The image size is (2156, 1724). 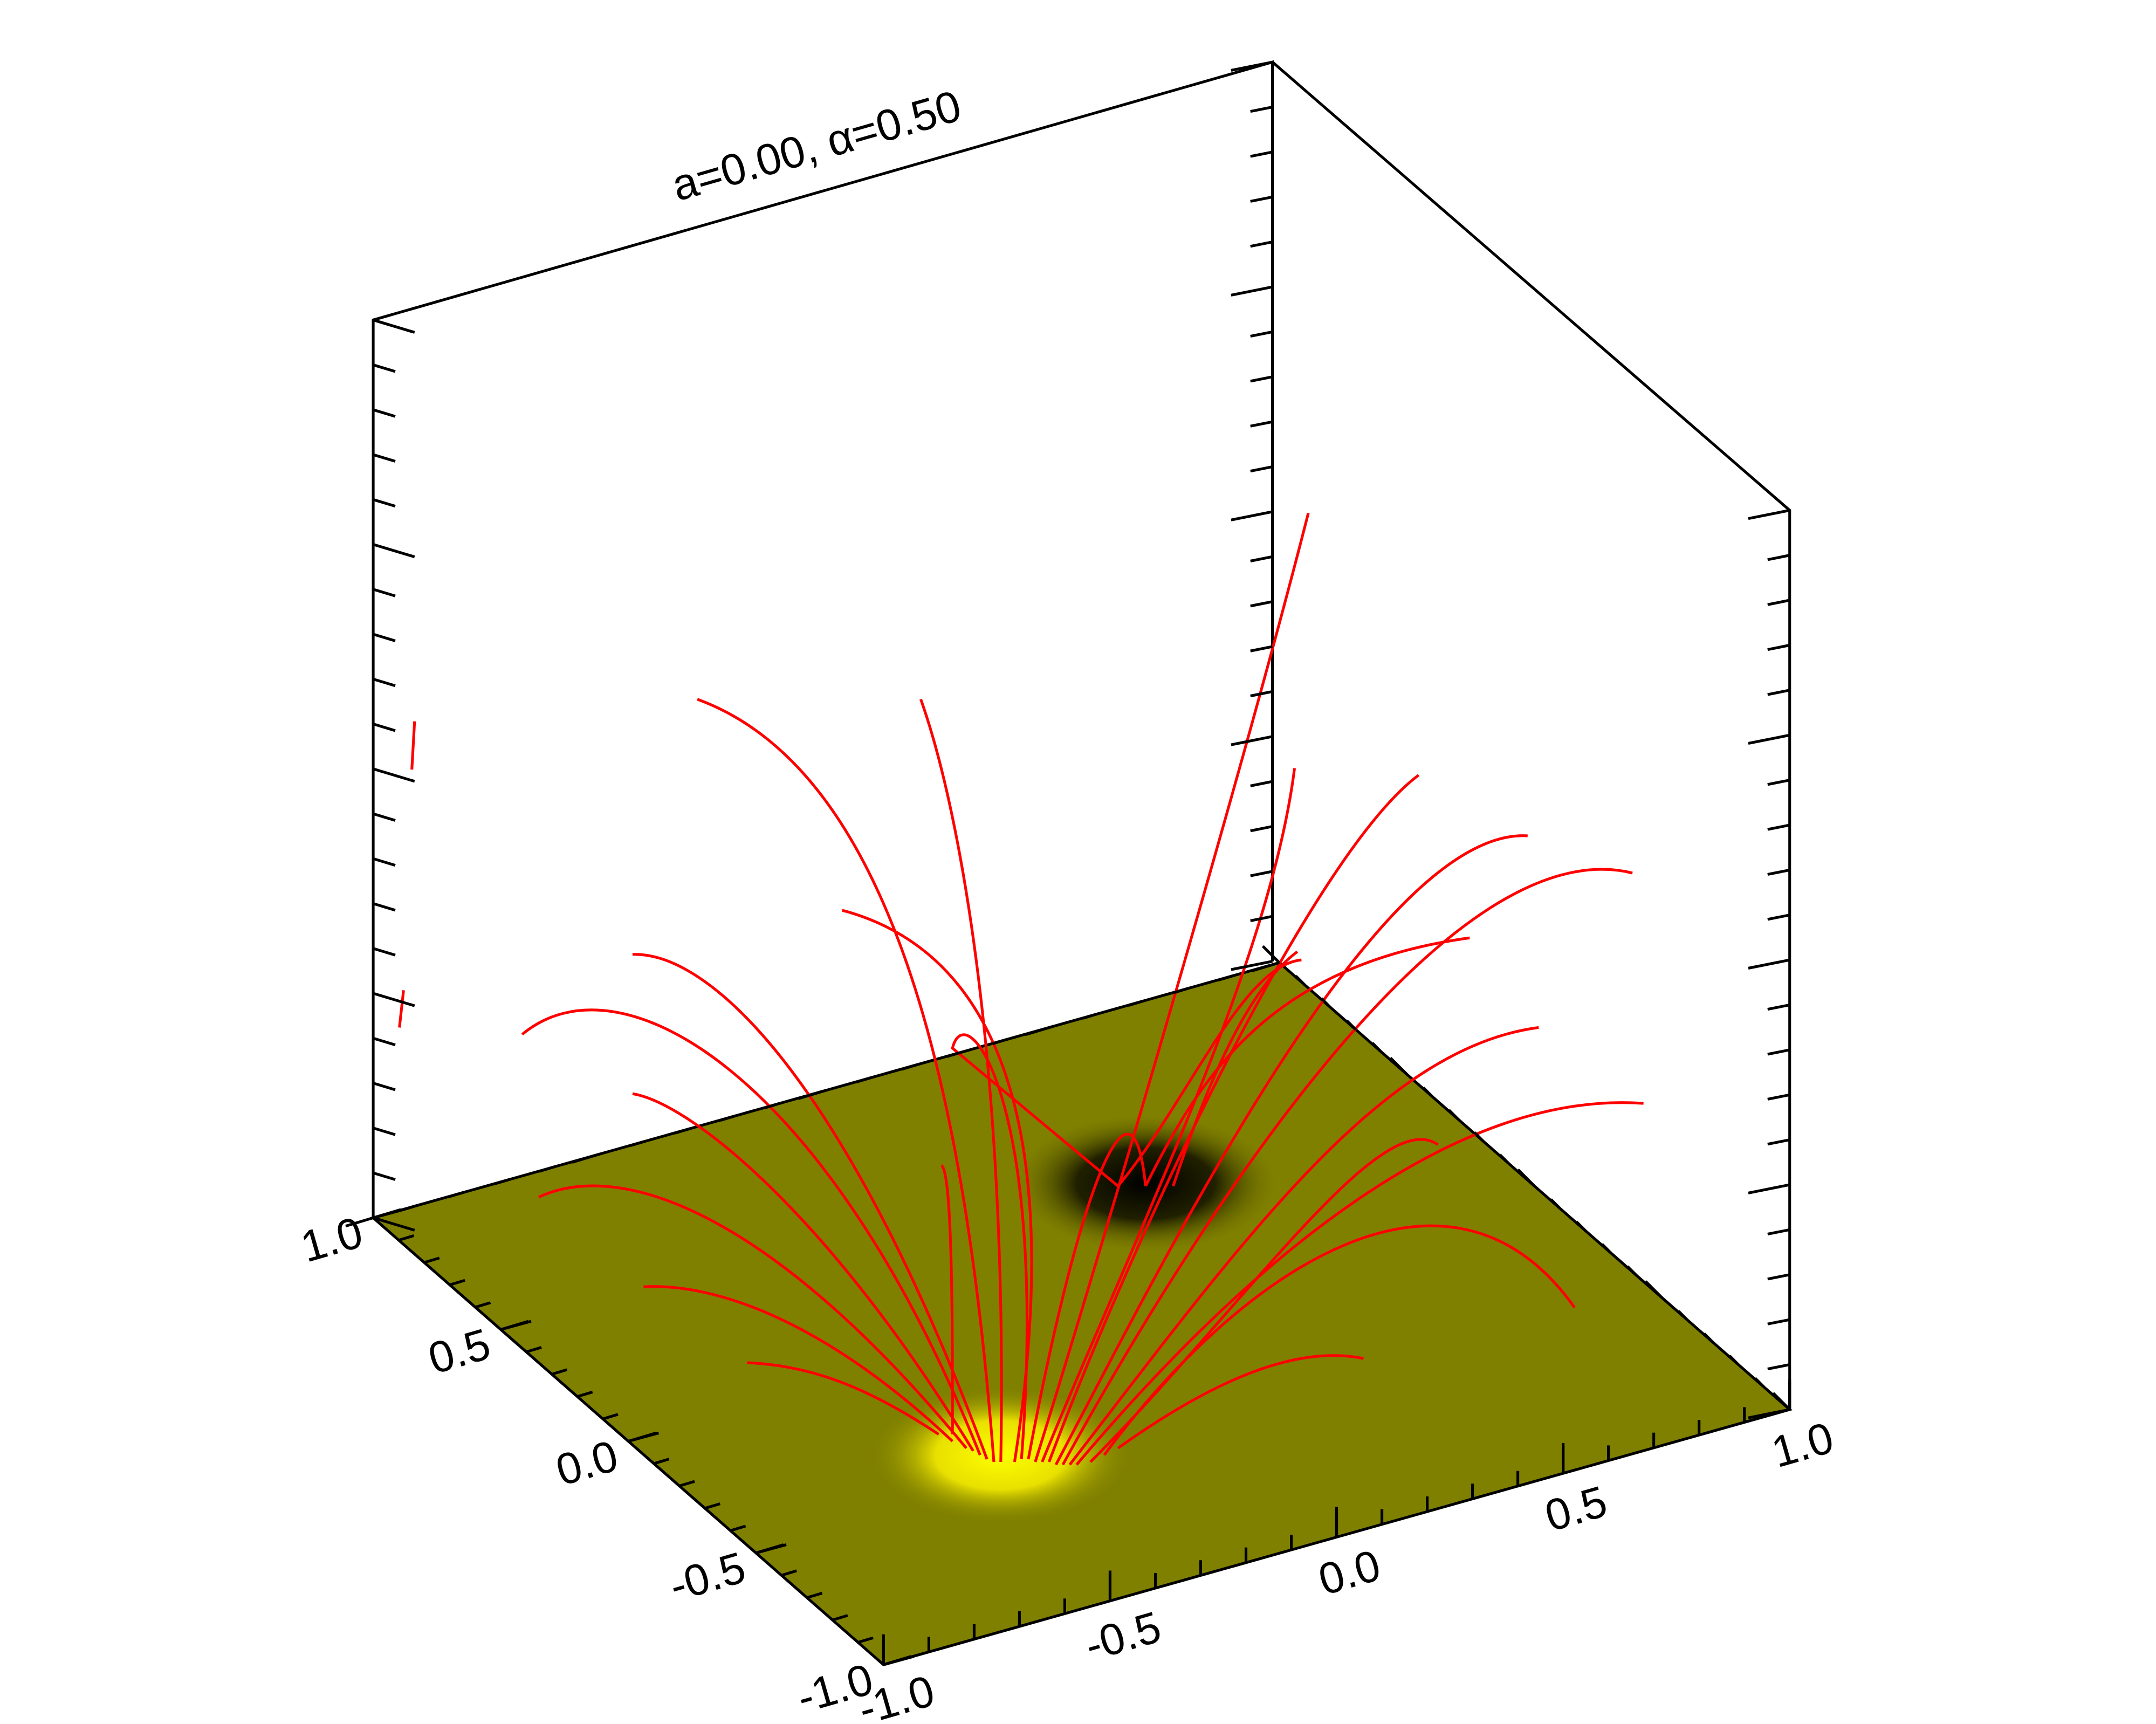 I want to click on x-tick-label: 0.5, so click(x=1576, y=1509).